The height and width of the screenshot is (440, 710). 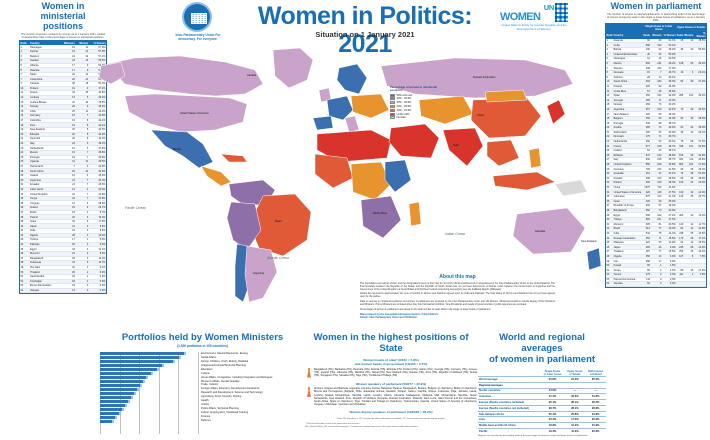 I want to click on table-row: 46 Morocco 24 2 8.3%, so click(x=63, y=254).